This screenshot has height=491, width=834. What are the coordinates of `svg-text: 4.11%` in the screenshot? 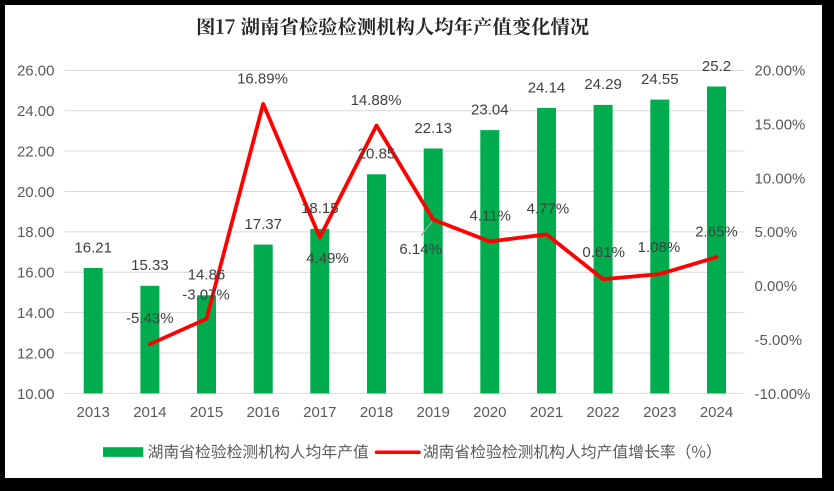 It's located at (489, 216).